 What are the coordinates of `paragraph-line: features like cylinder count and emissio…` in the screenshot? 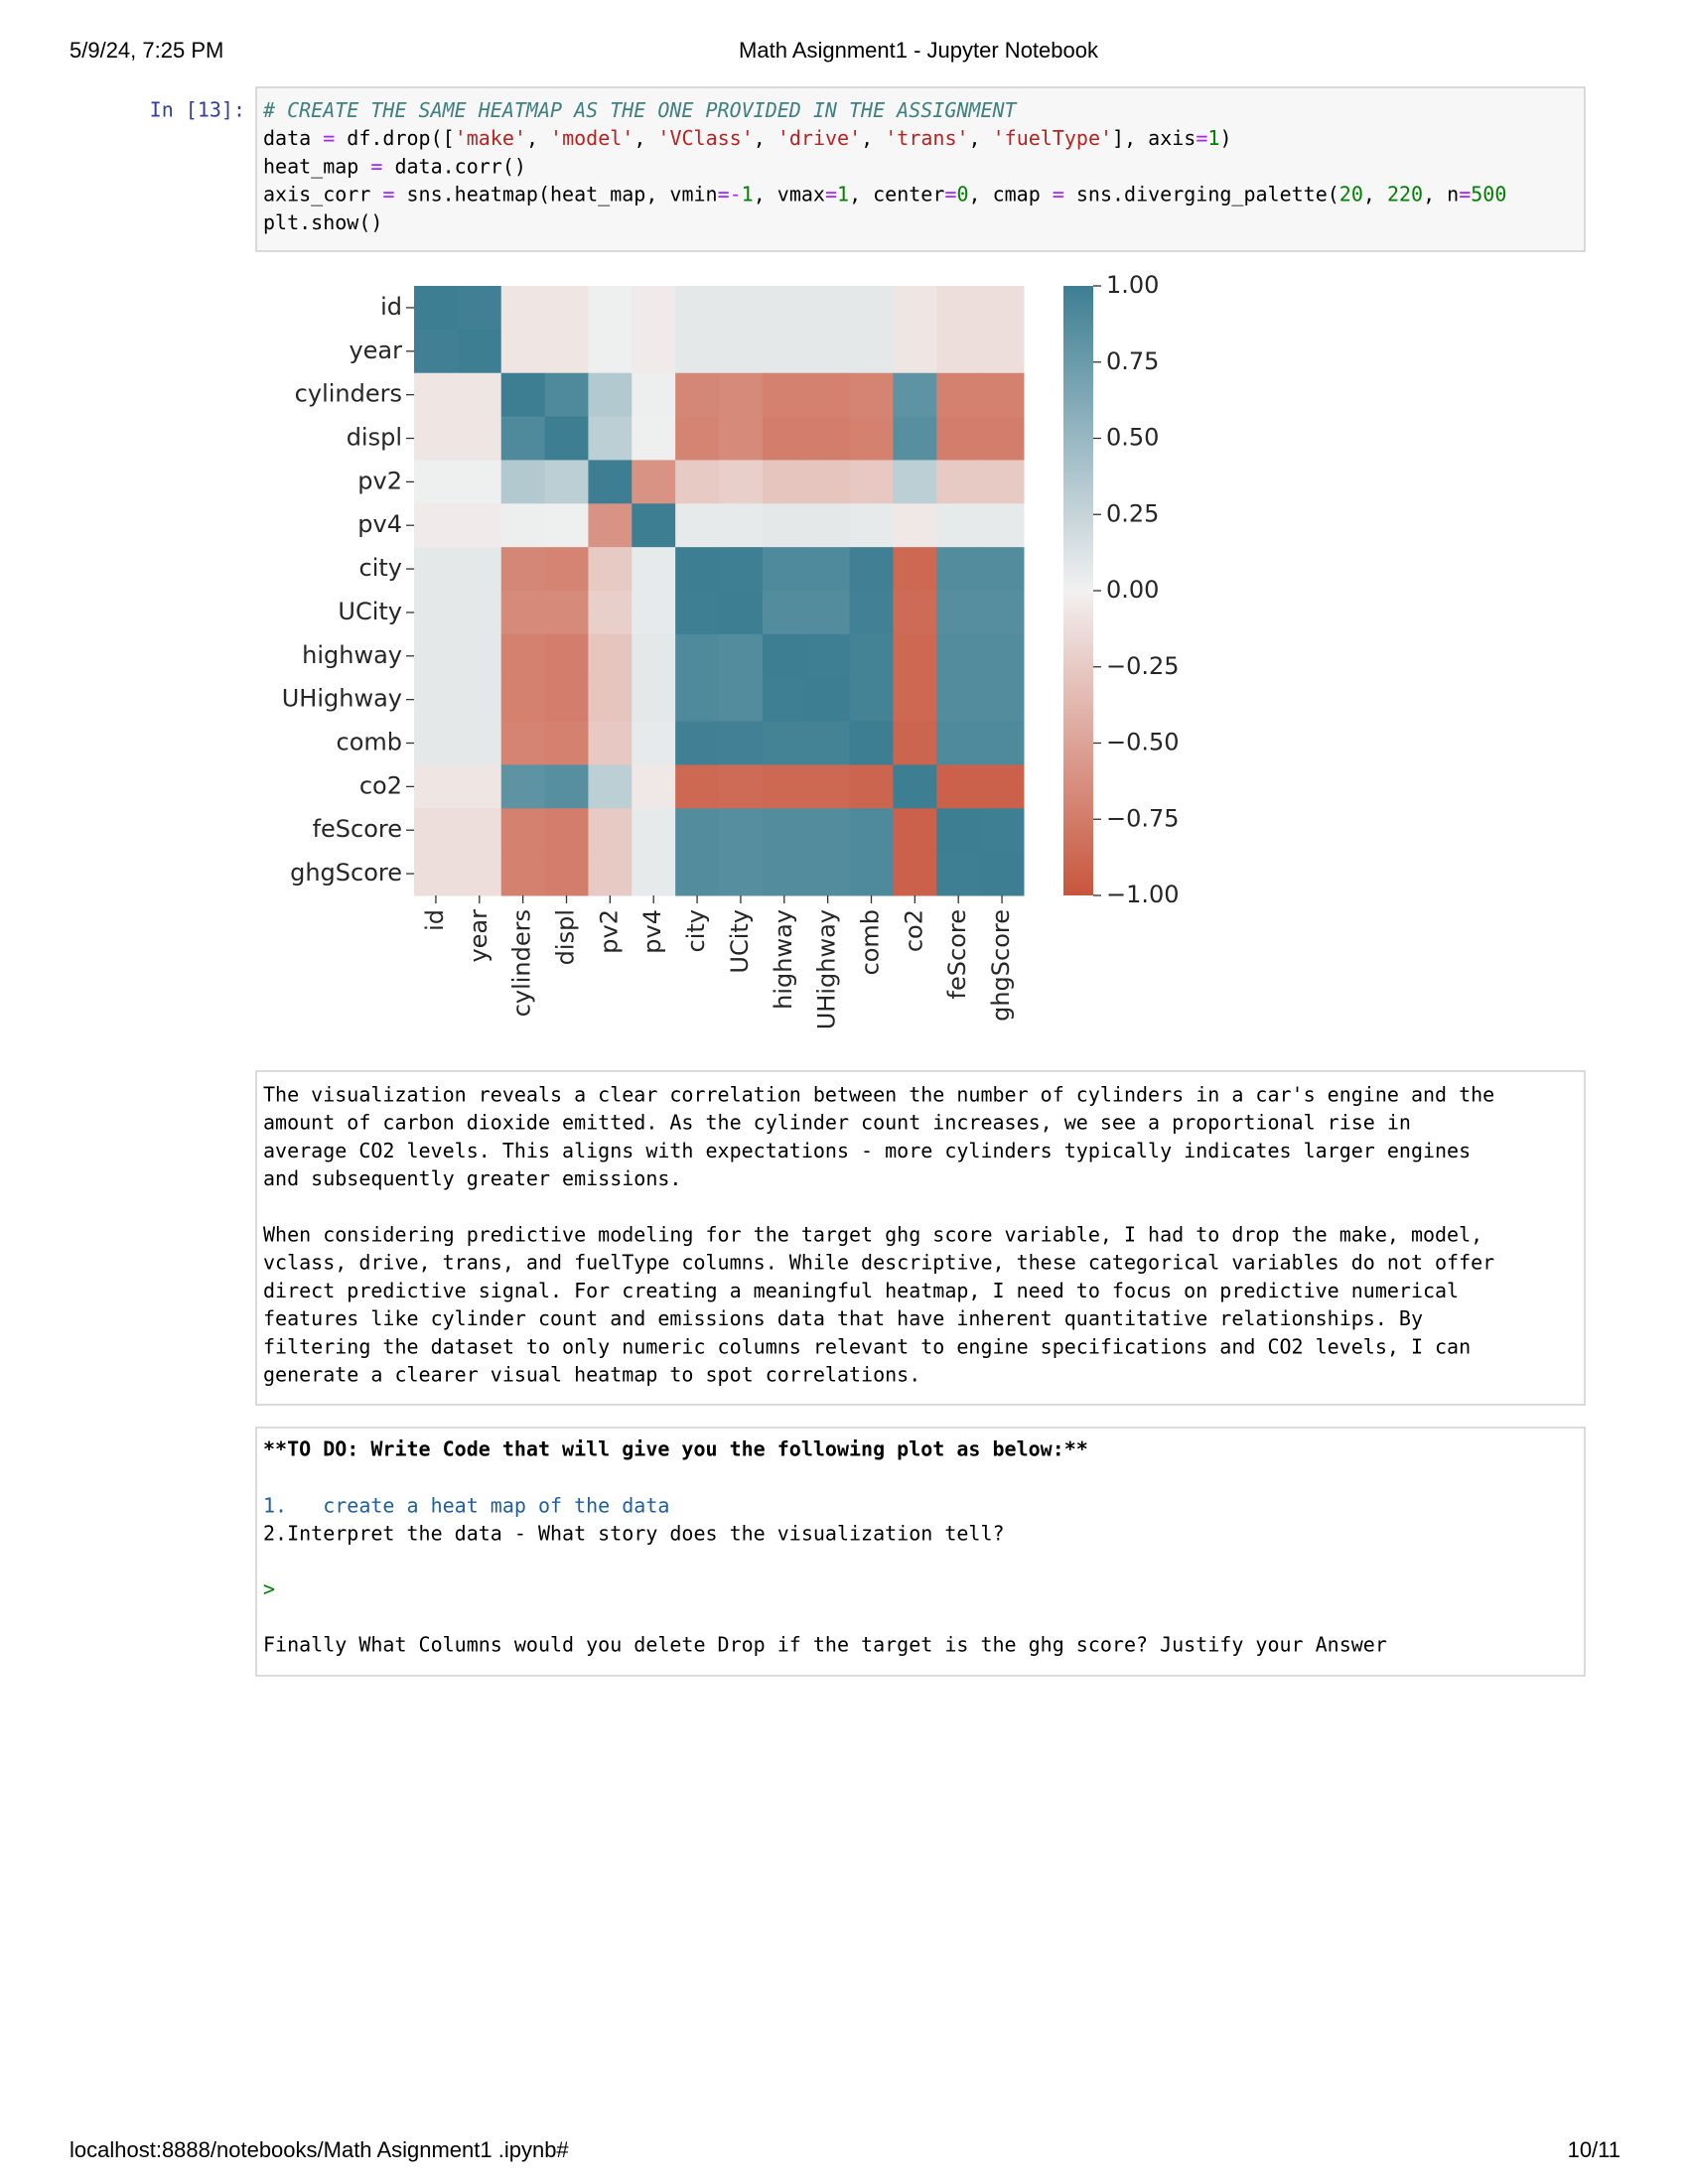 It's located at (843, 1318).